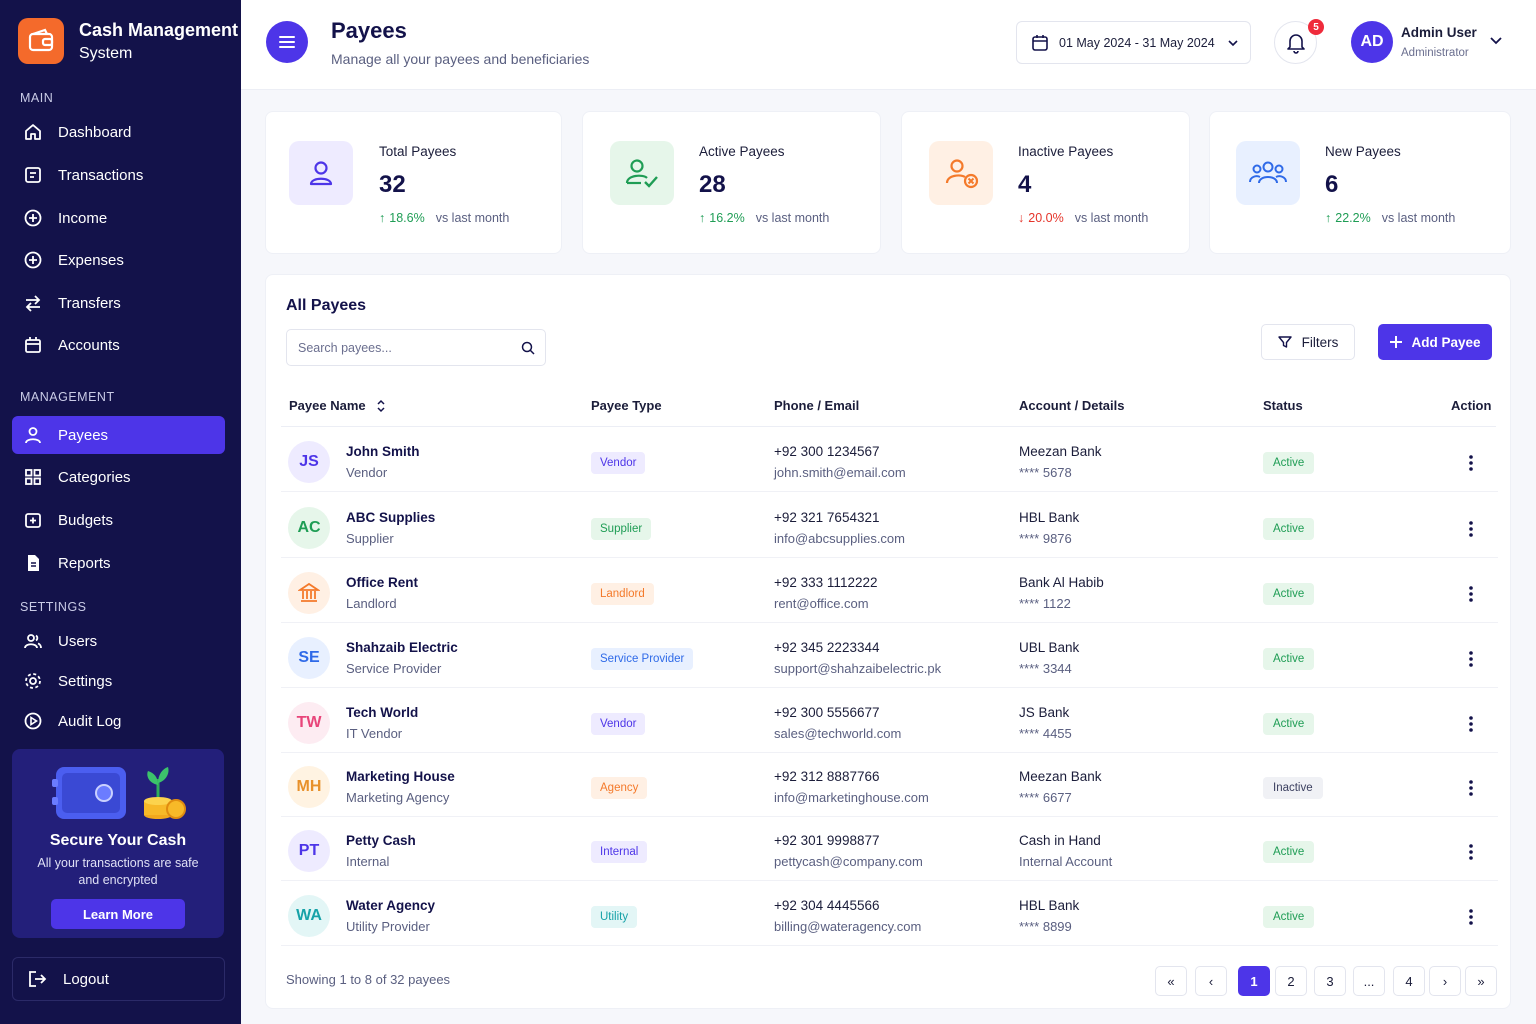 Image resolution: width=1536 pixels, height=1024 pixels. I want to click on payee-name: Office Rent, so click(382, 582).